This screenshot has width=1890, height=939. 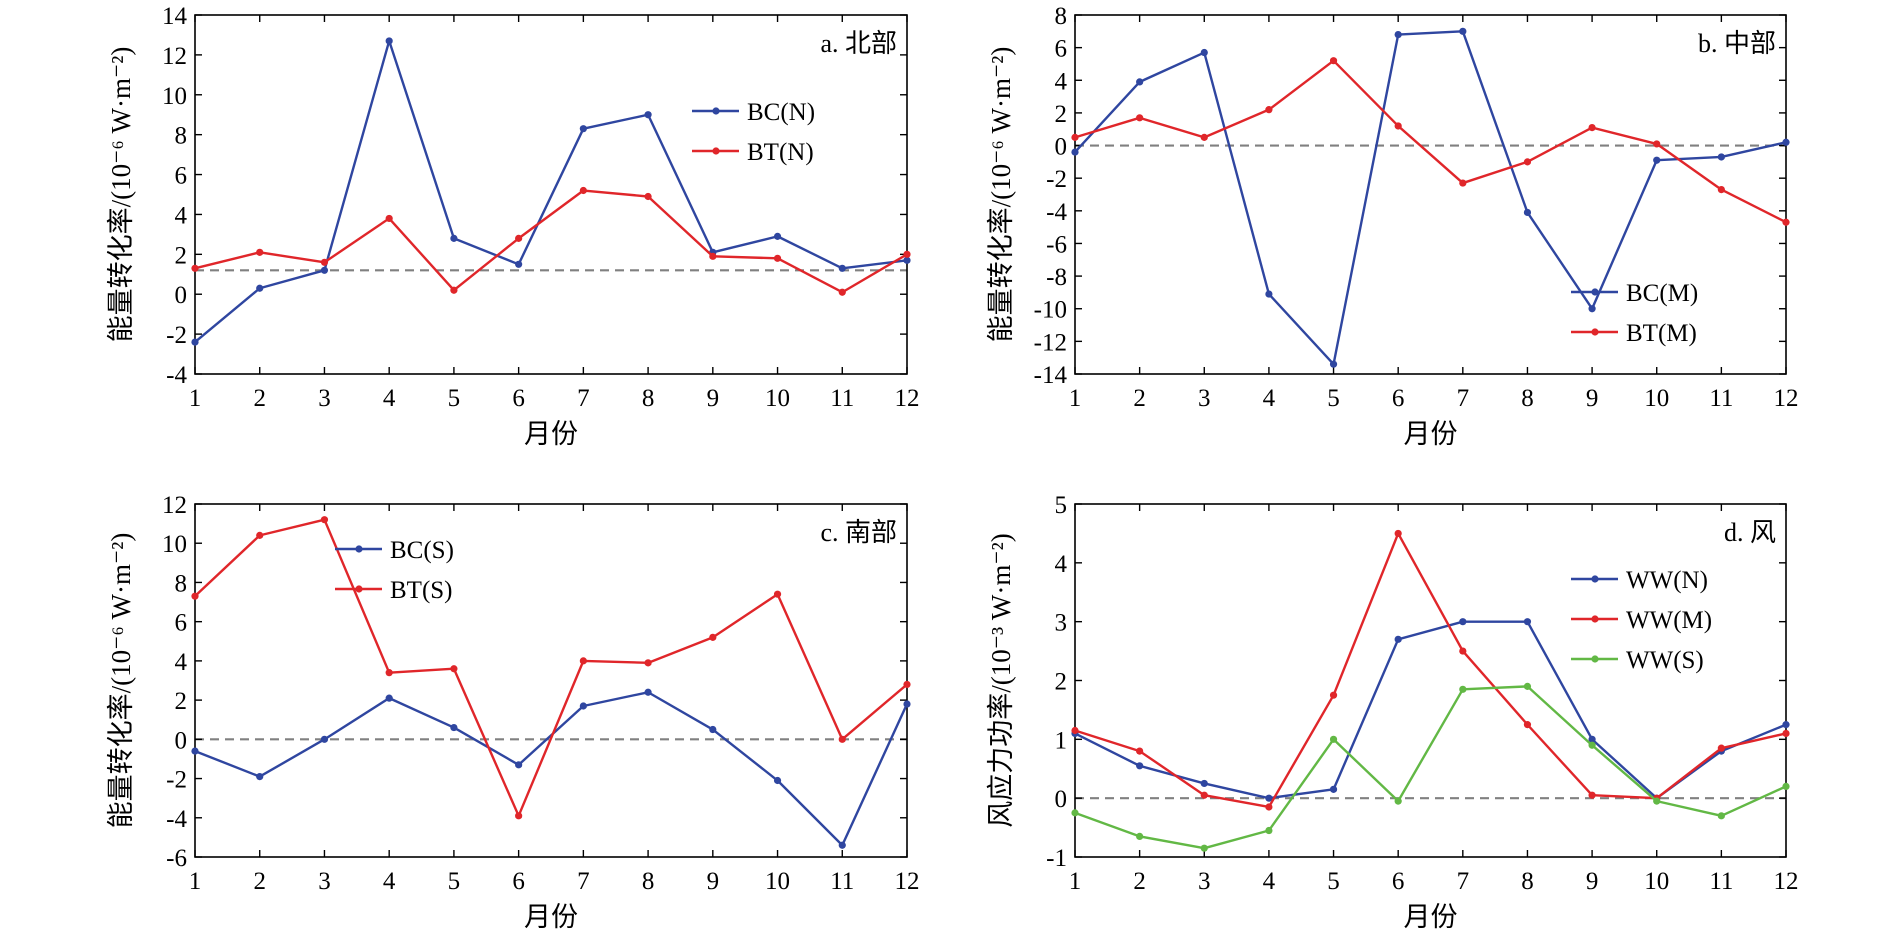 I want to click on y-tick-label: -1, so click(x=1056, y=858).